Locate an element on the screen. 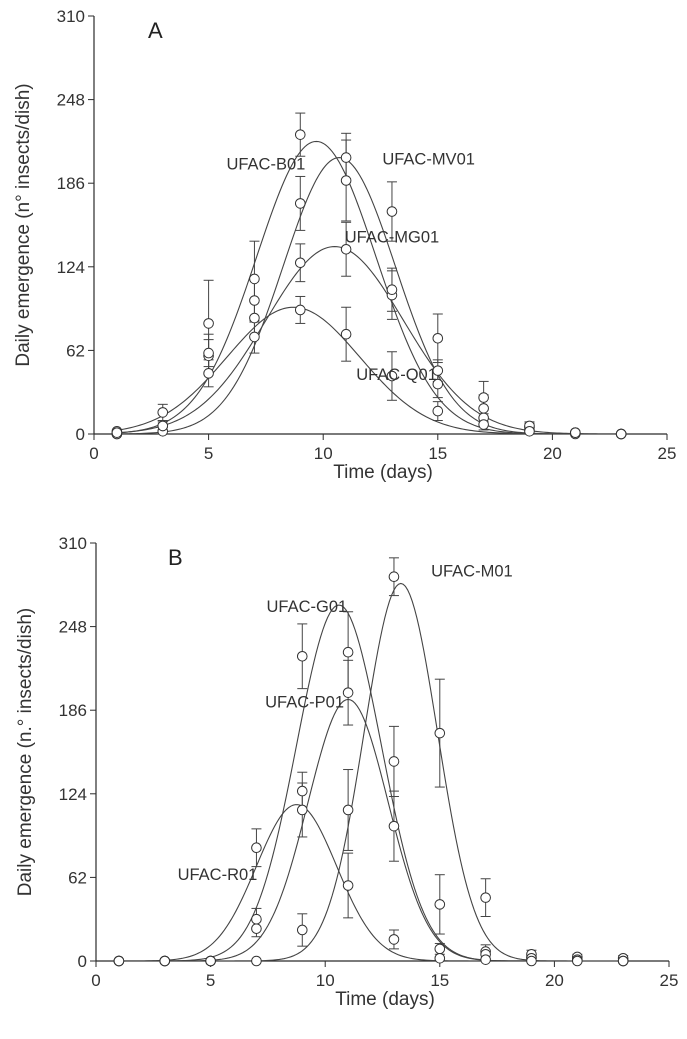  panel-a-y-tick-label: 248 is located at coordinates (71, 100).